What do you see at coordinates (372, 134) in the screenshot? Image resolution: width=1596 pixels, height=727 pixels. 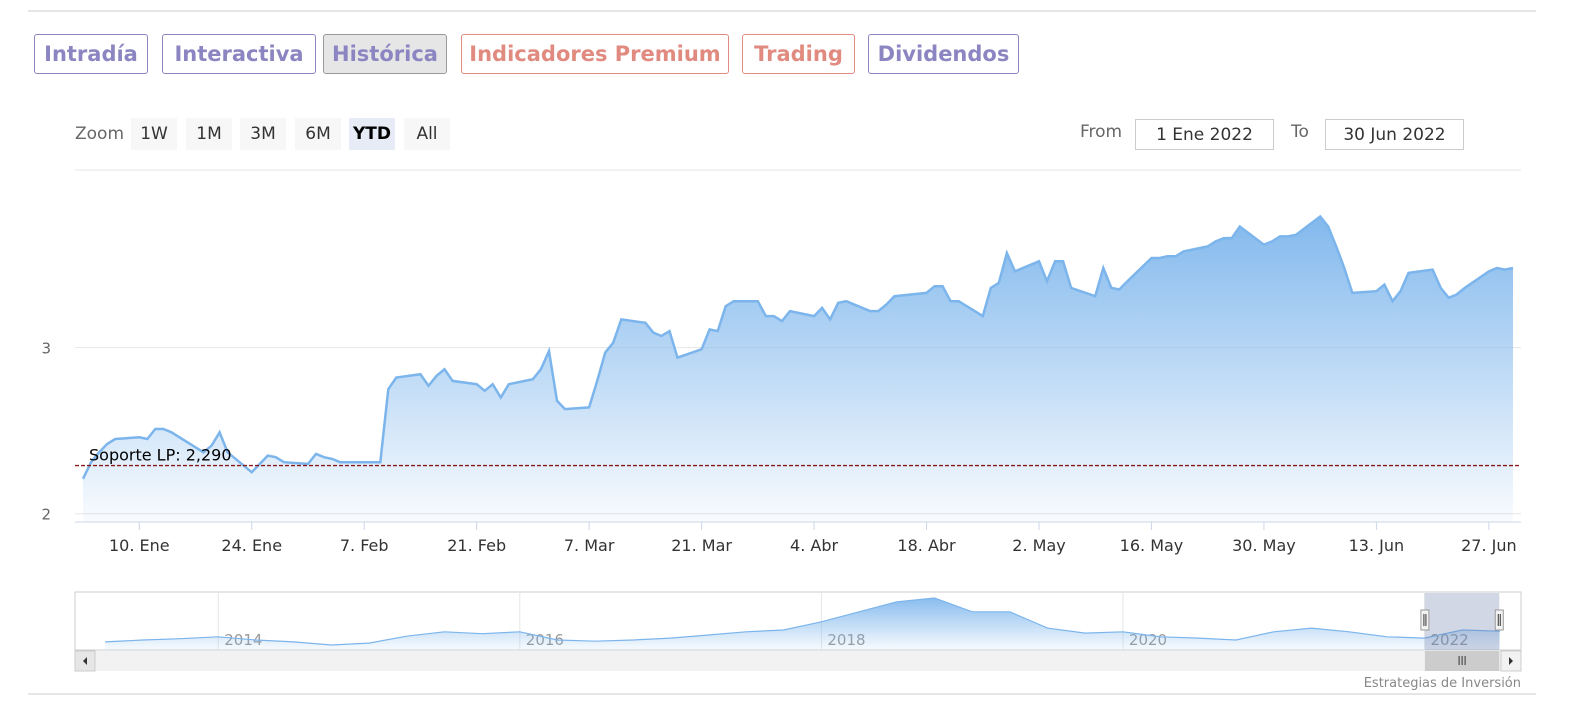 I see `zoom-button: YTD` at bounding box center [372, 134].